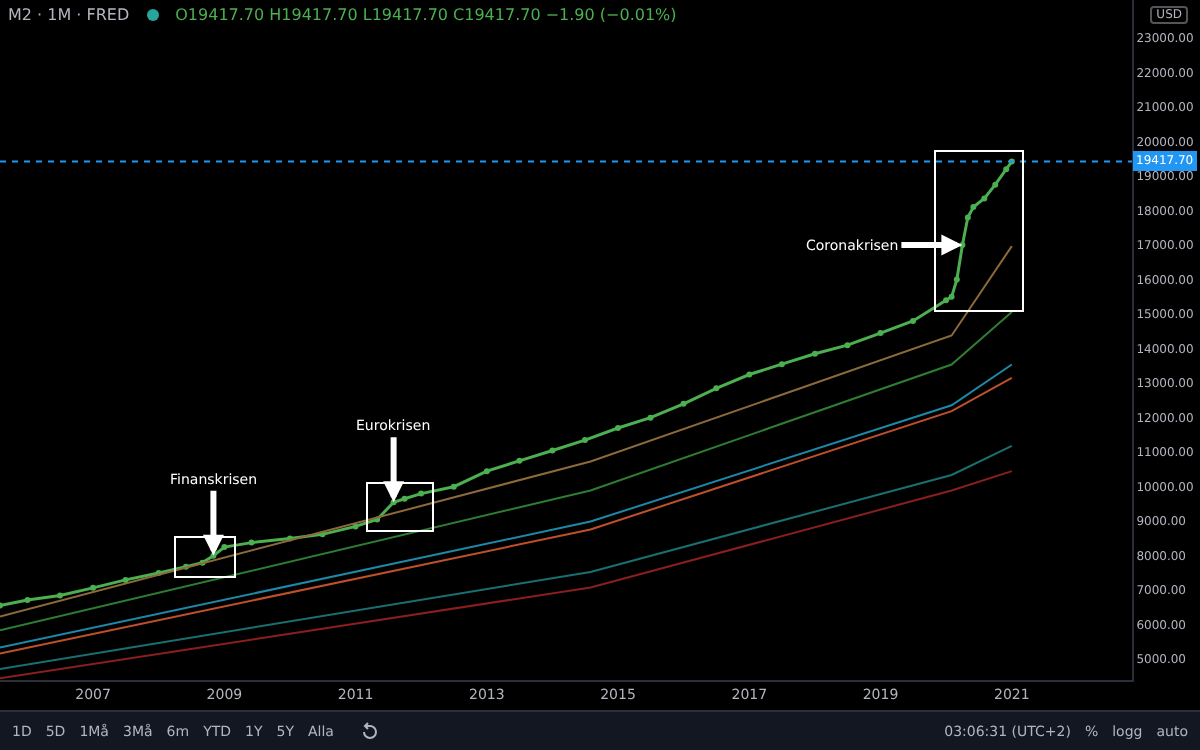  I want to click on chart-subtitle: O19417.70 H19417.70 L19417.70 C19417.70 −1.90 (−0.01%), so click(426, 15).